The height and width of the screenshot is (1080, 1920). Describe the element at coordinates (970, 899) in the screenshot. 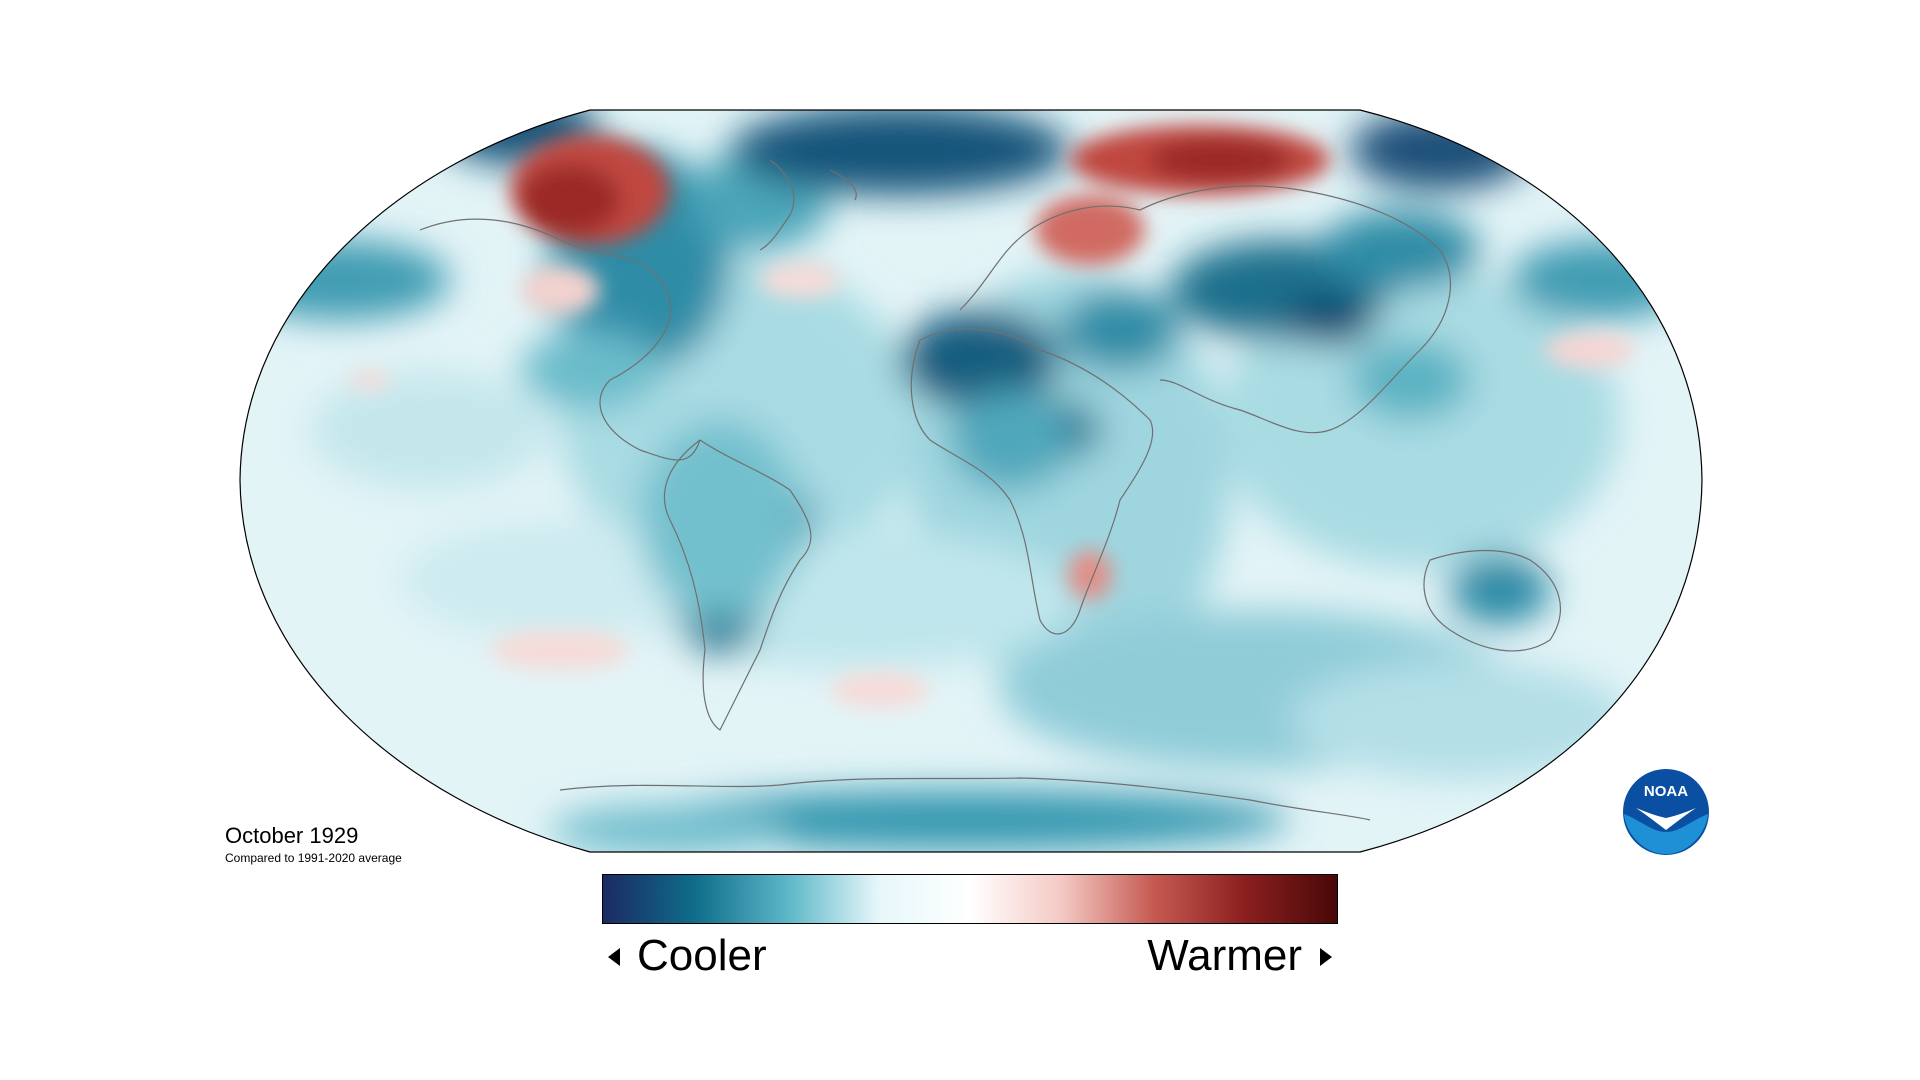

I see `color-scale-bar` at that location.